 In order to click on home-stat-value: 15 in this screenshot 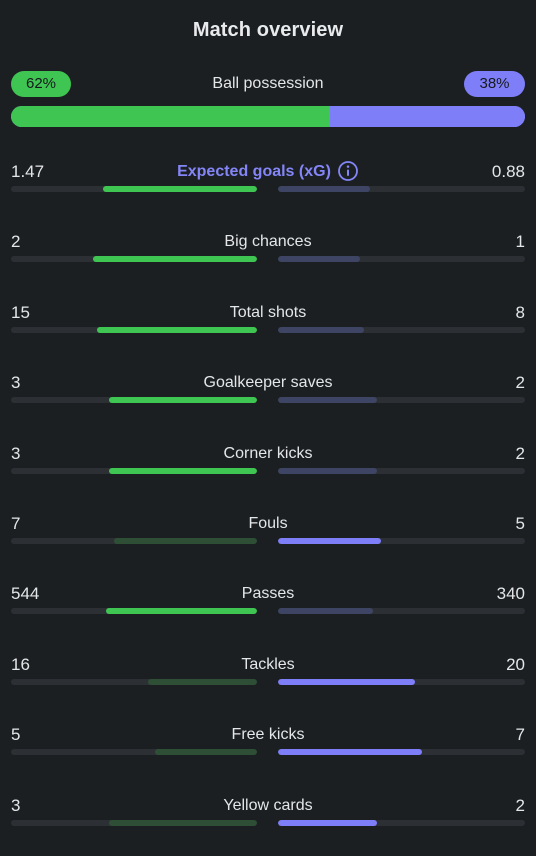, I will do `click(20, 312)`.